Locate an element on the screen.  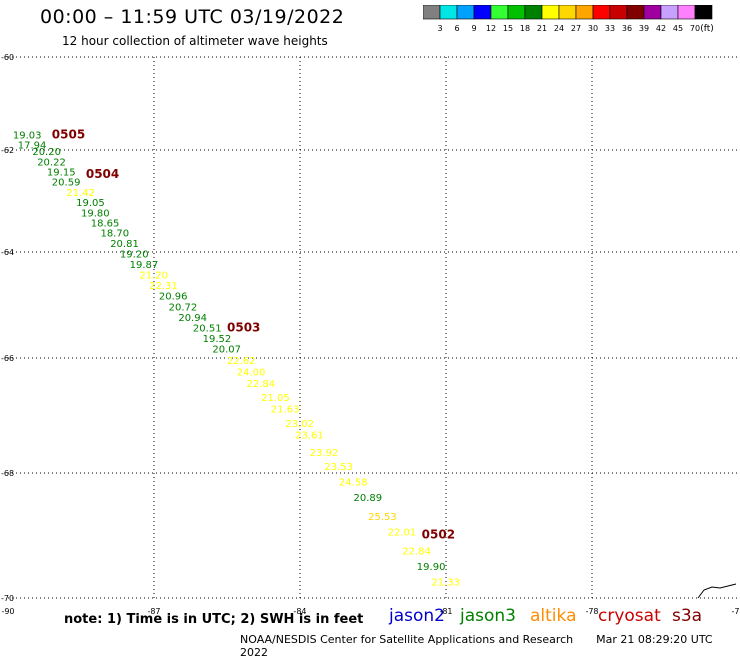
wave-height-label: 21.33 is located at coordinates (445, 583).